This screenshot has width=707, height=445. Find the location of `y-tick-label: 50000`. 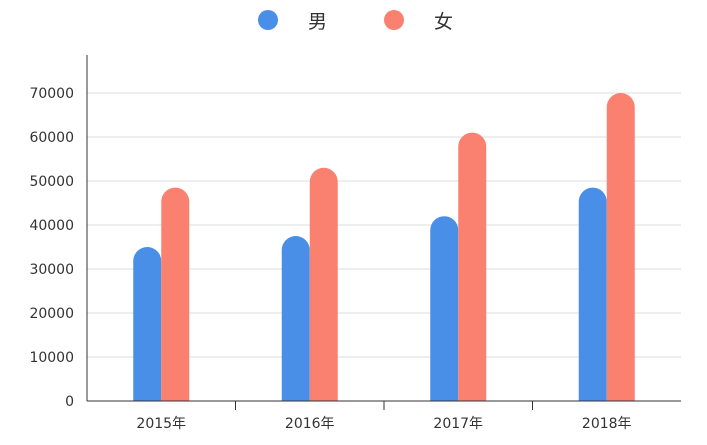

y-tick-label: 50000 is located at coordinates (51, 182).